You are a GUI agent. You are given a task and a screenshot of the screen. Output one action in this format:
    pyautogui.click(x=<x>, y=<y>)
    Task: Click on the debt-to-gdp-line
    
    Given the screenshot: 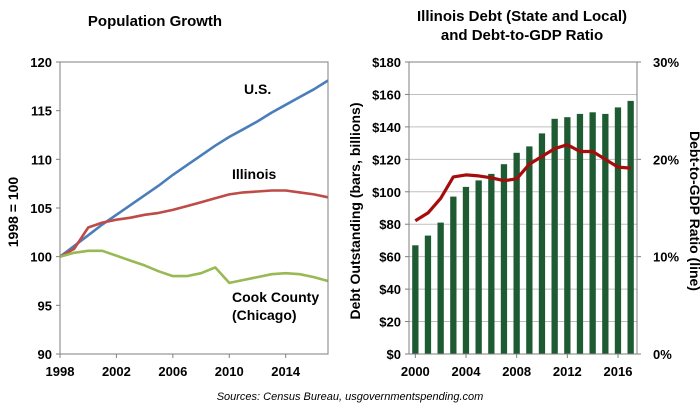 What is the action you would take?
    pyautogui.click(x=522, y=183)
    